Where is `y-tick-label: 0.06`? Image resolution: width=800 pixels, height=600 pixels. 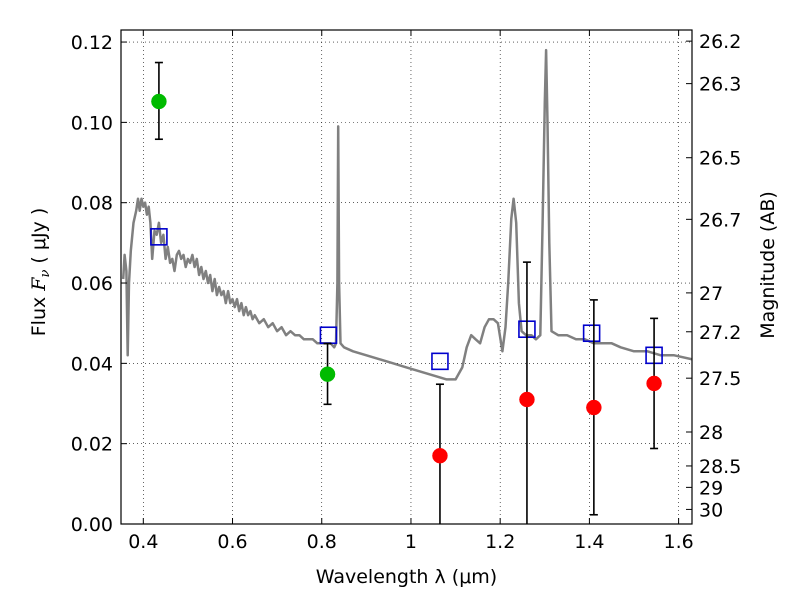
y-tick-label: 0.06 is located at coordinates (92, 284).